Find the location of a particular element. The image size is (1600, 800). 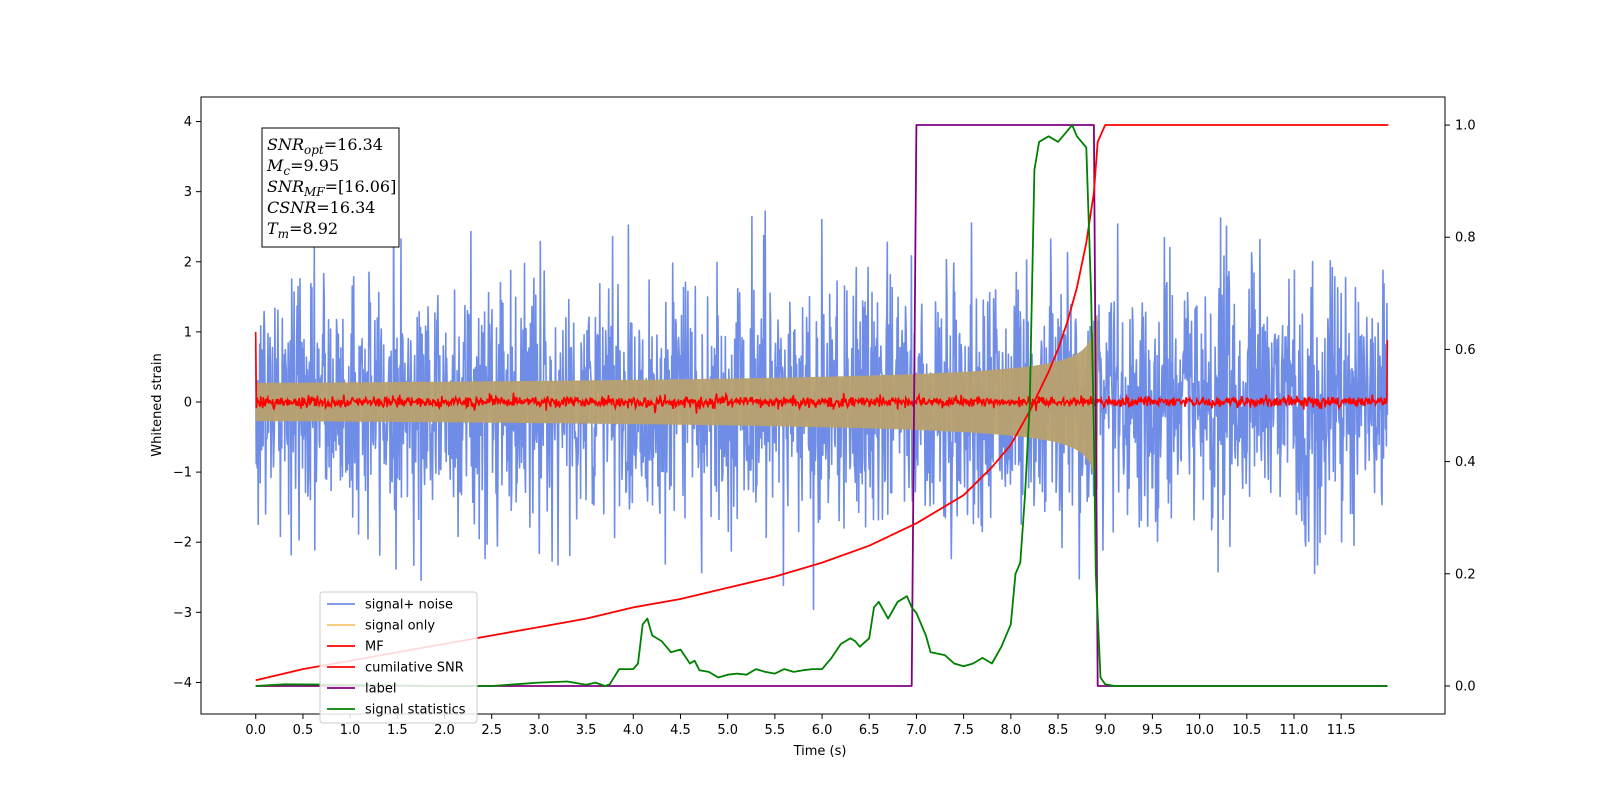

x-axis-label: Time (s) is located at coordinates (820, 751).